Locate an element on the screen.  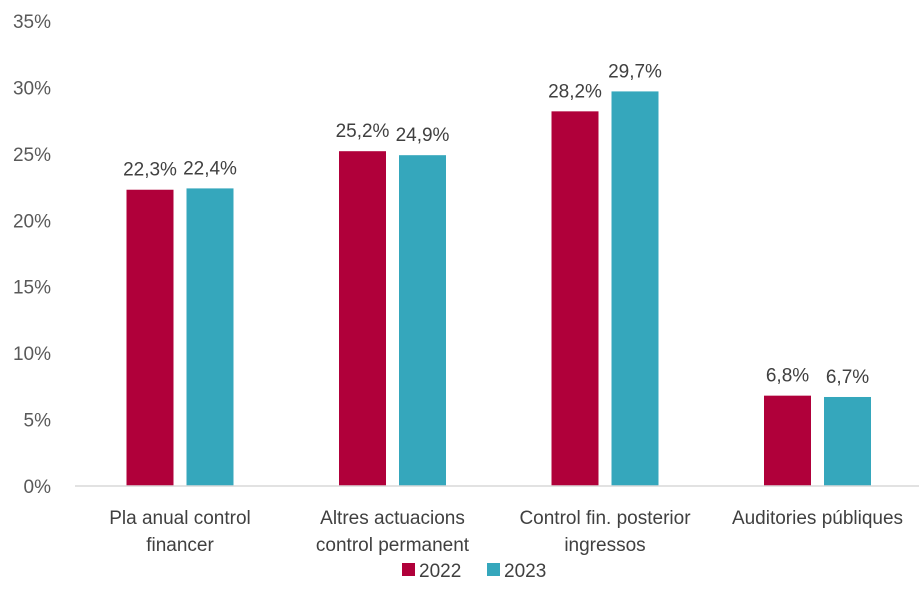
category-label: Altres actuacions control permanent is located at coordinates (393, 532).